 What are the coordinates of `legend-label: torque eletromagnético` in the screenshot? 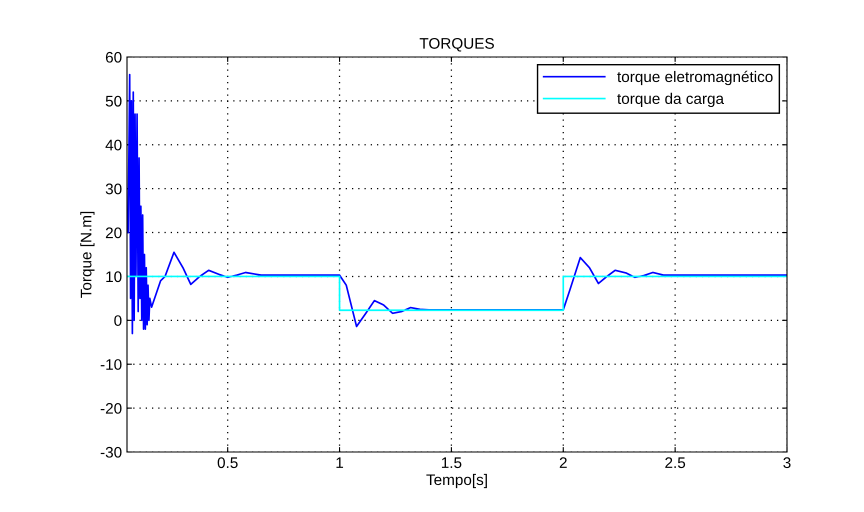 It's located at (695, 78).